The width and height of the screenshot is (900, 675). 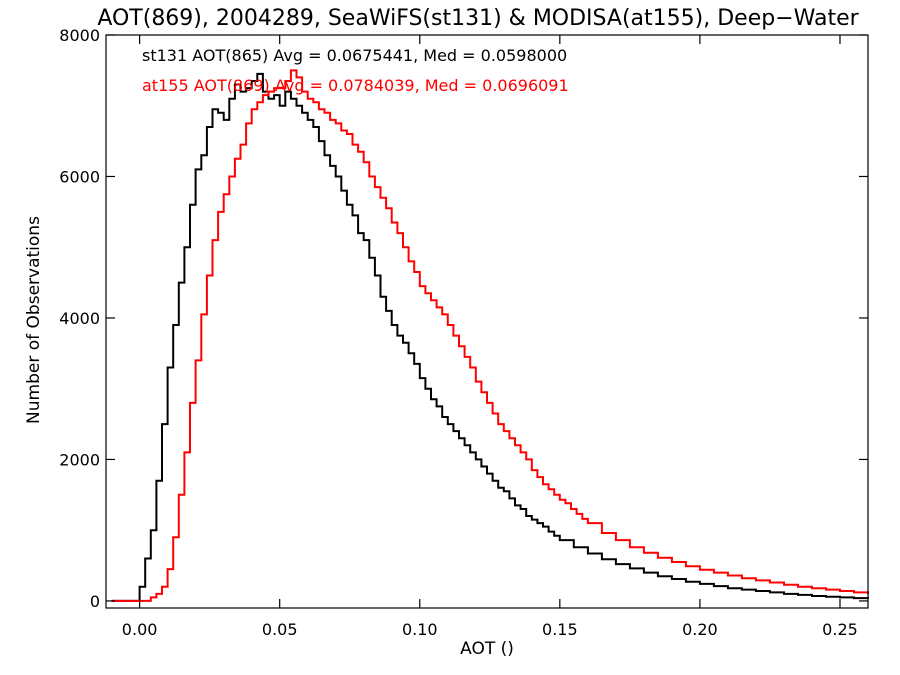 What do you see at coordinates (560, 629) in the screenshot?
I see `x-tick-label: 0.15` at bounding box center [560, 629].